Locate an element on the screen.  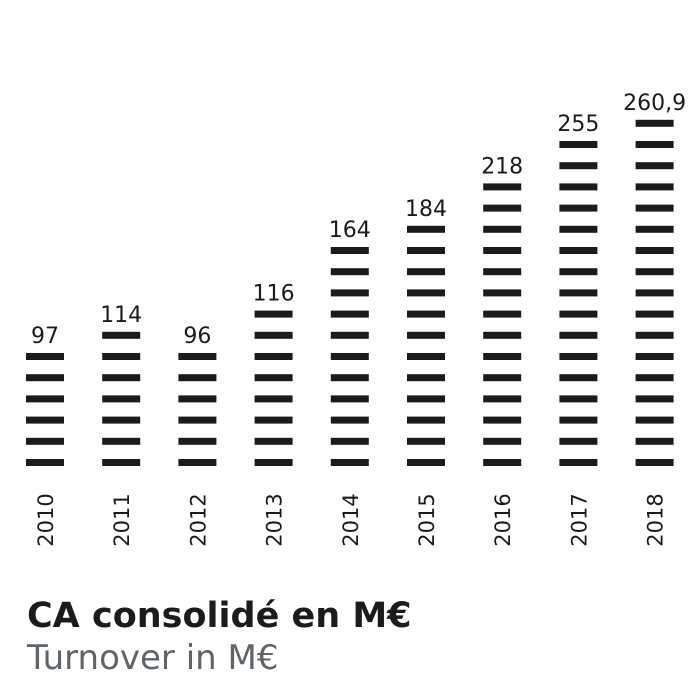
category-label-2013: 2013 is located at coordinates (275, 519).